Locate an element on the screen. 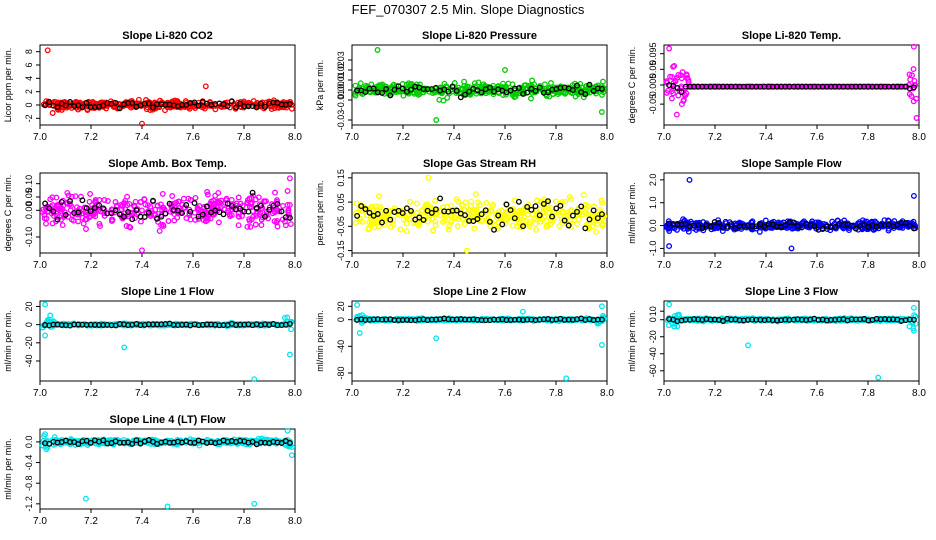 This screenshot has width=936, height=540. y-tick-label: -2 is located at coordinates (29, 118).